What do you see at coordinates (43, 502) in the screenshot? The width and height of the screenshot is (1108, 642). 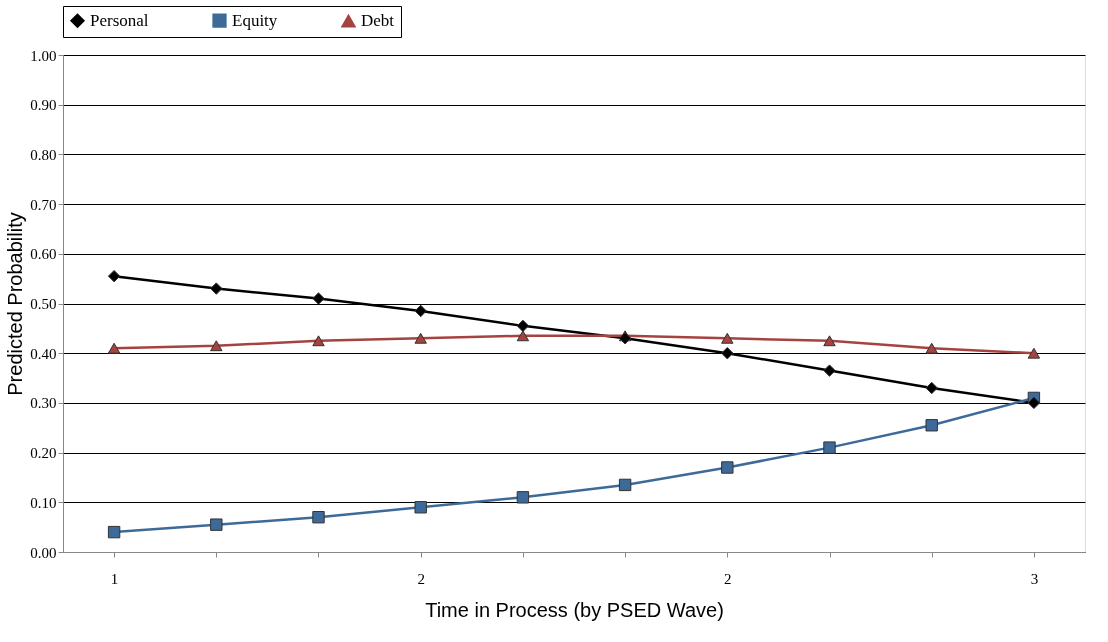 I see `y-tick-label: 0.10` at bounding box center [43, 502].